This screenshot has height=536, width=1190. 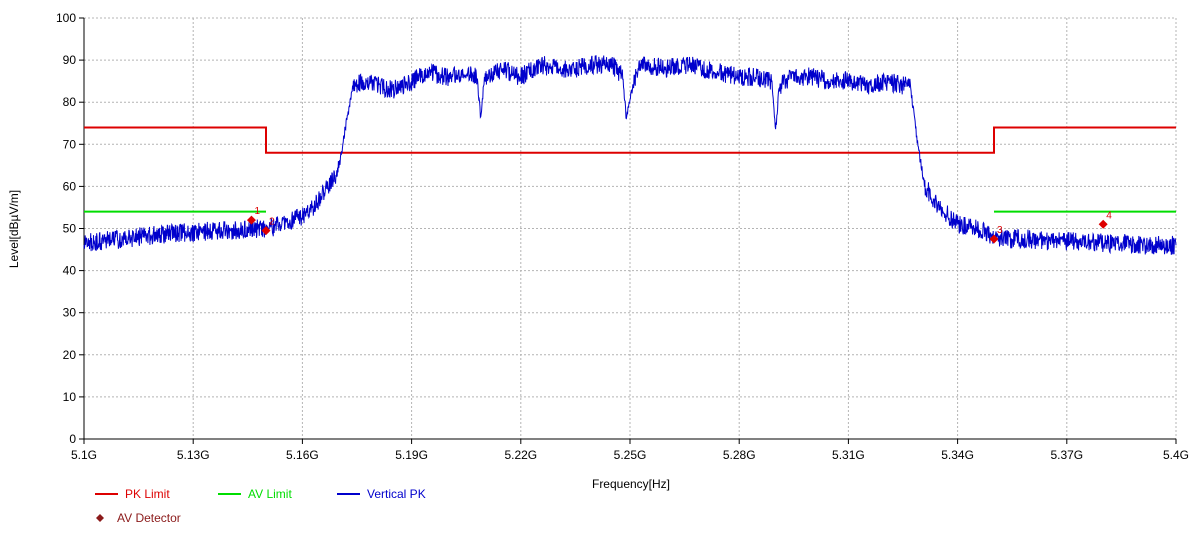 I want to click on y-tick-label: 30, so click(x=70, y=313).